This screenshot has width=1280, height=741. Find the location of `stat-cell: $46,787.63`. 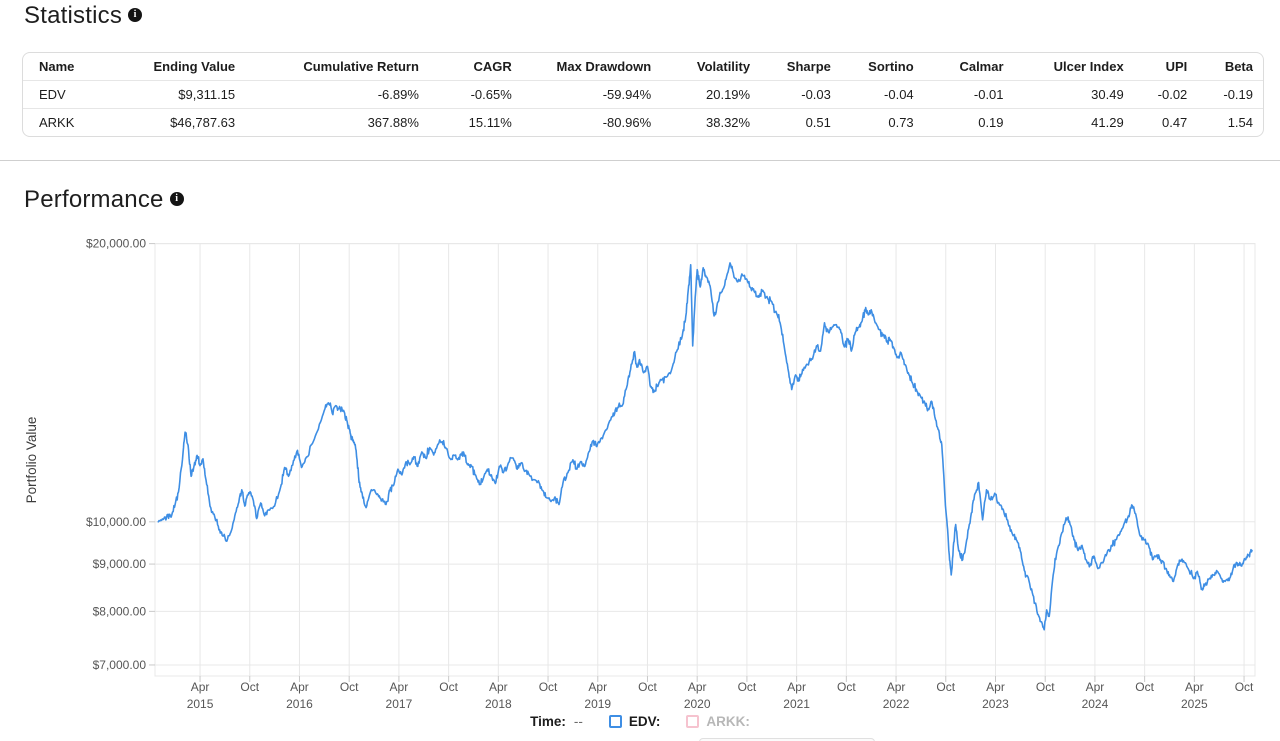

stat-cell: $46,787.63 is located at coordinates (179, 122).